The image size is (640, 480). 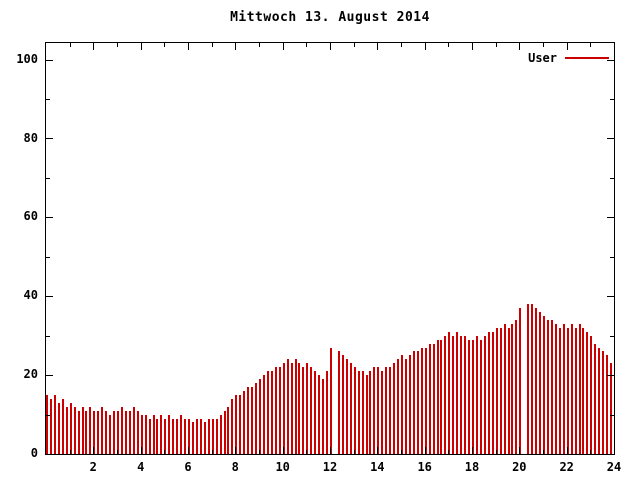 What do you see at coordinates (30, 374) in the screenshot?
I see `y-tick-label: 20` at bounding box center [30, 374].